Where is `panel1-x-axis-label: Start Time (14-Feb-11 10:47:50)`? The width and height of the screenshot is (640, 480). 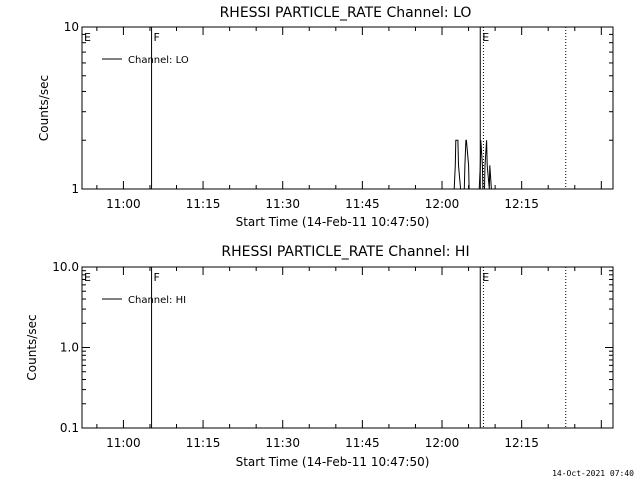
panel1-x-axis-label: Start Time (14-Feb-11 10:47:50) is located at coordinates (333, 222).